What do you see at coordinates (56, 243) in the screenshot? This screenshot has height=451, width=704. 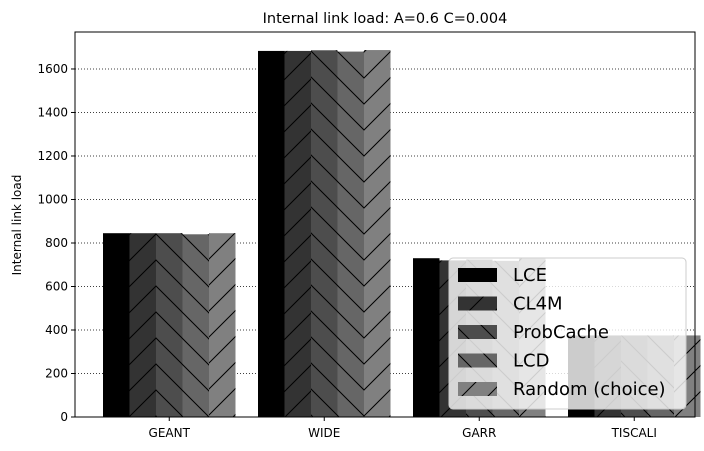 I see `y-tick-label: 800` at bounding box center [56, 243].